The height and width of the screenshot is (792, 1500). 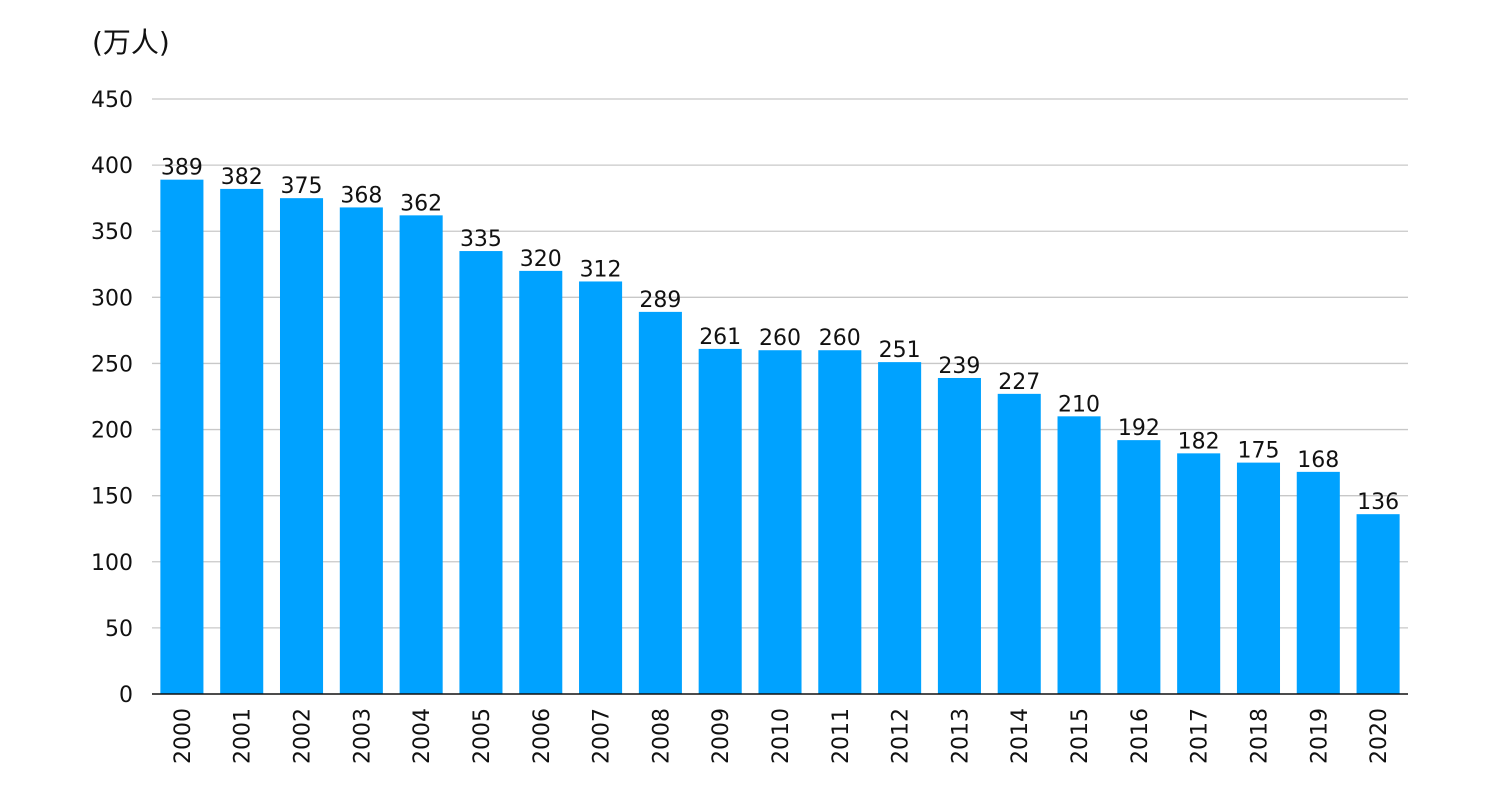 I want to click on x-tick-label: 2016, so click(x=1140, y=736).